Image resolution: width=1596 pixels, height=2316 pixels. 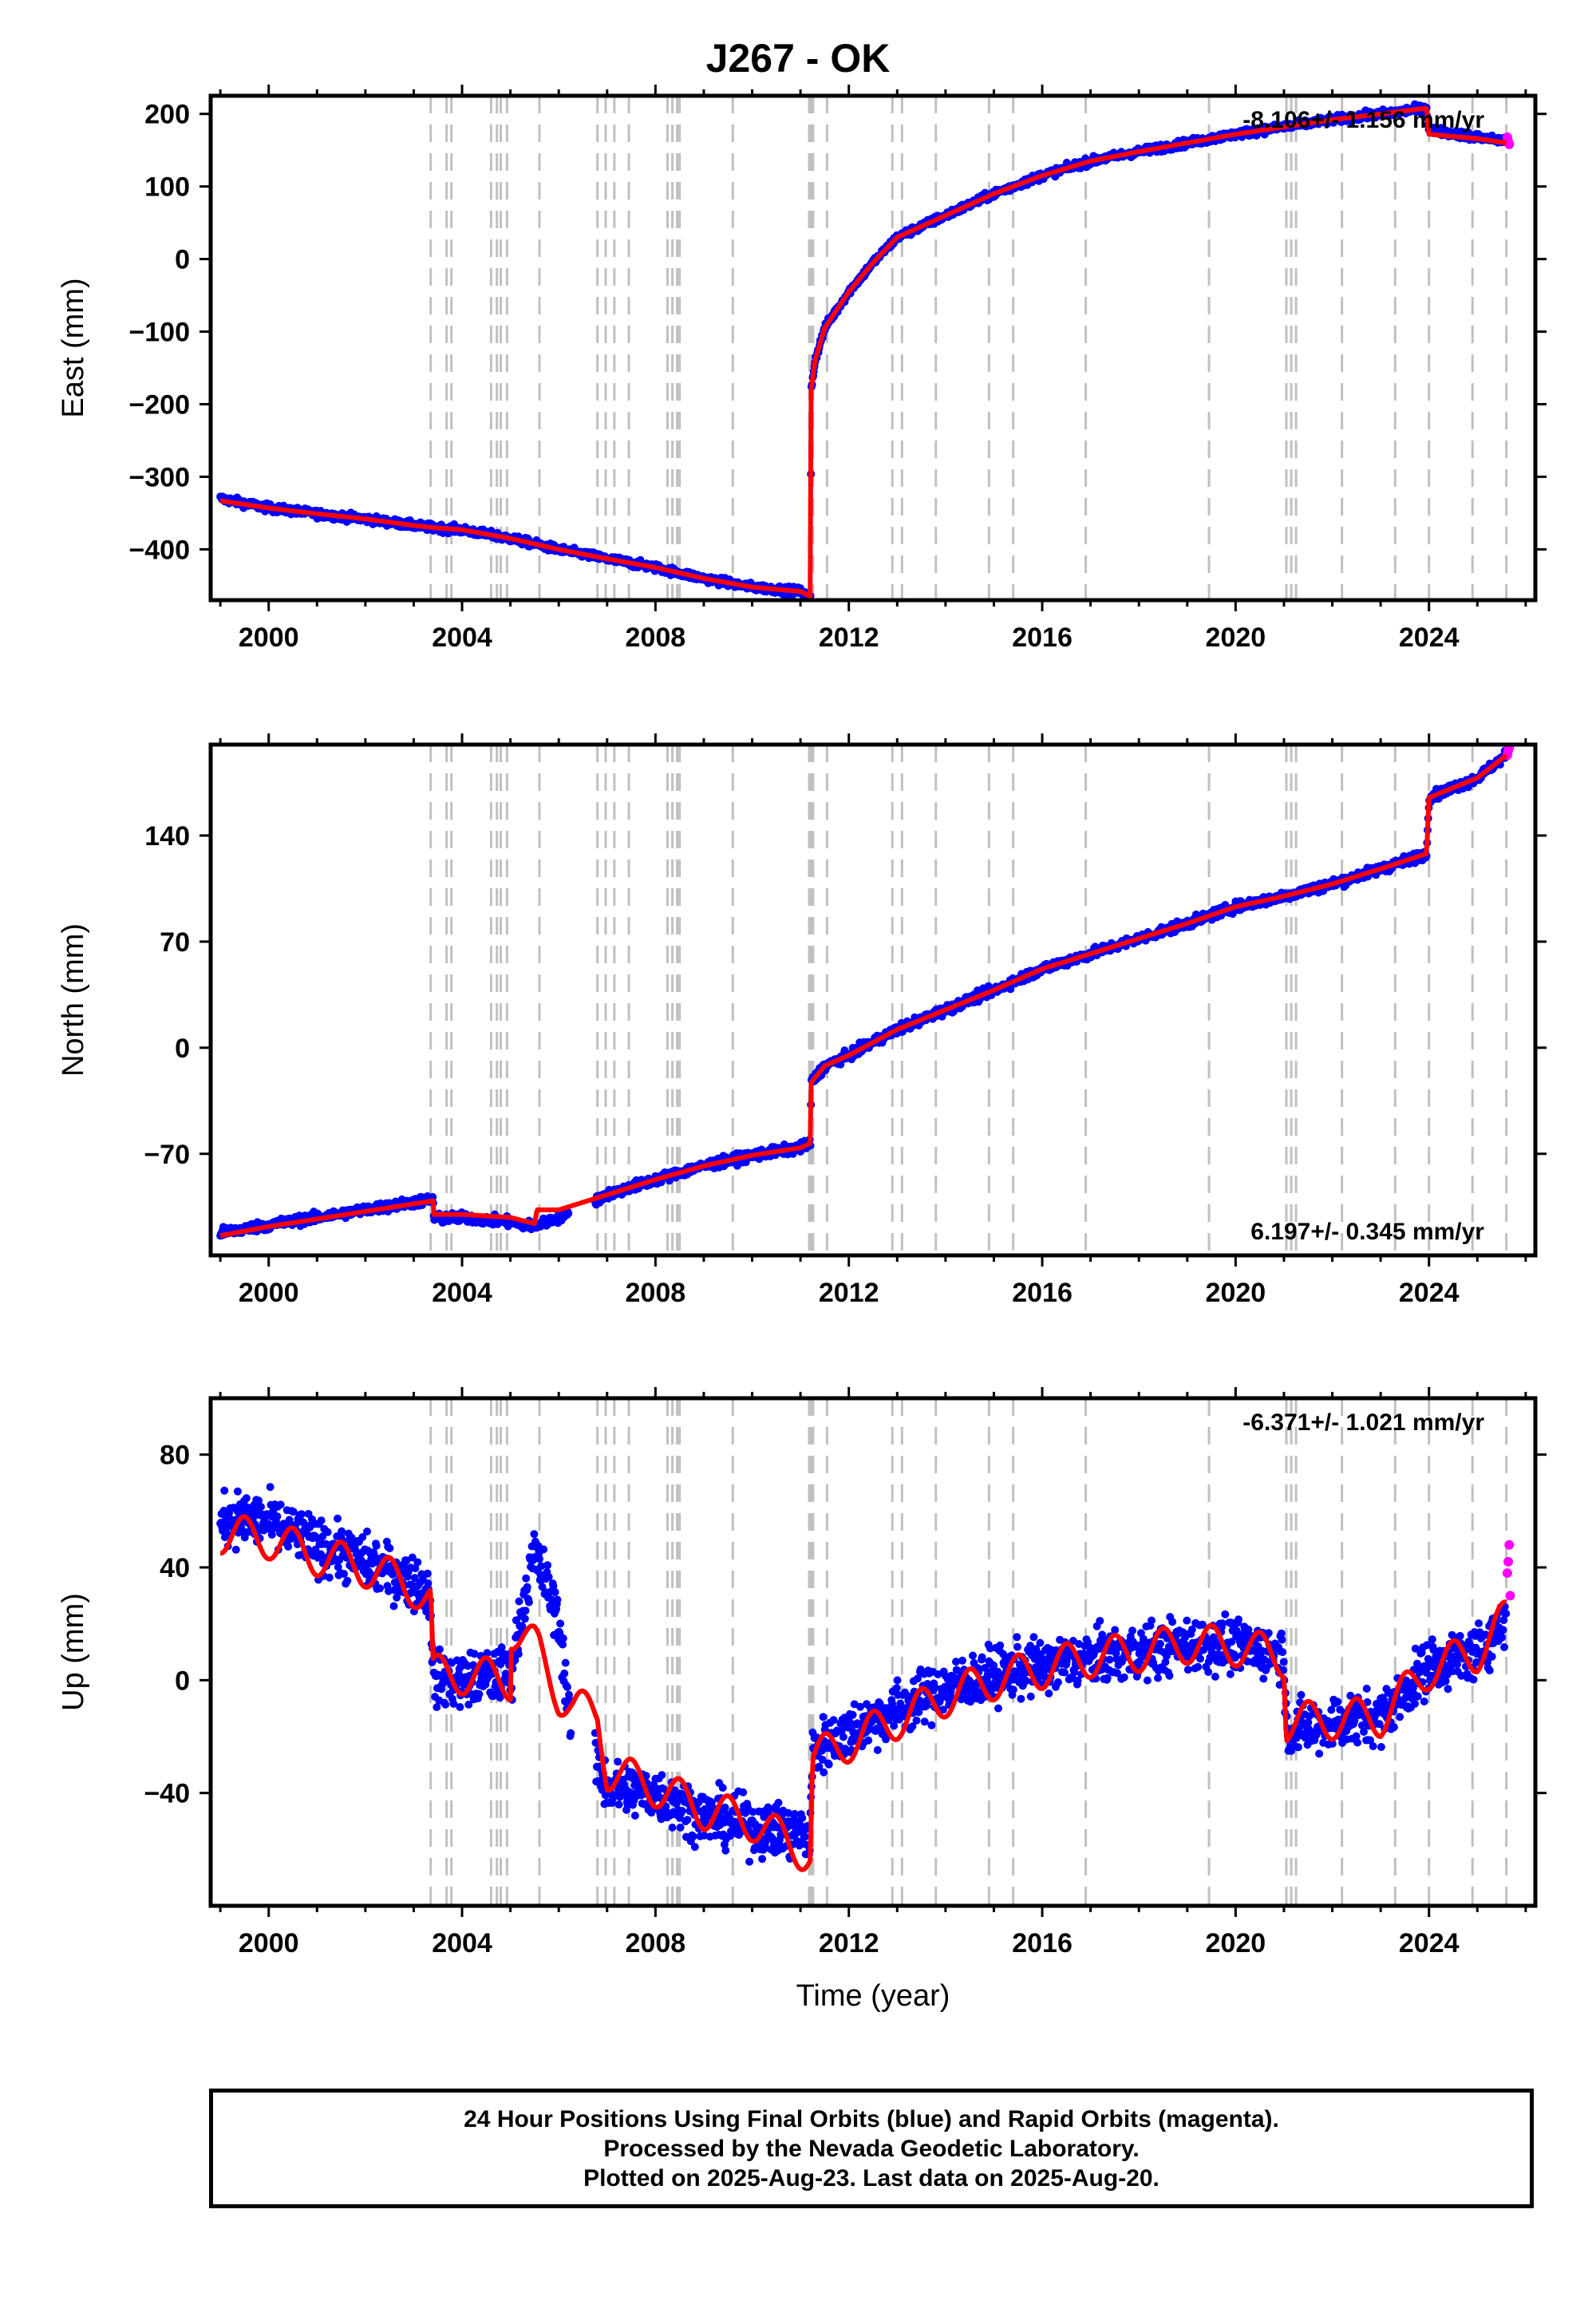 I want to click on rate-label: -8.106+/- 1.156 mm/yr, so click(x=1363, y=120).